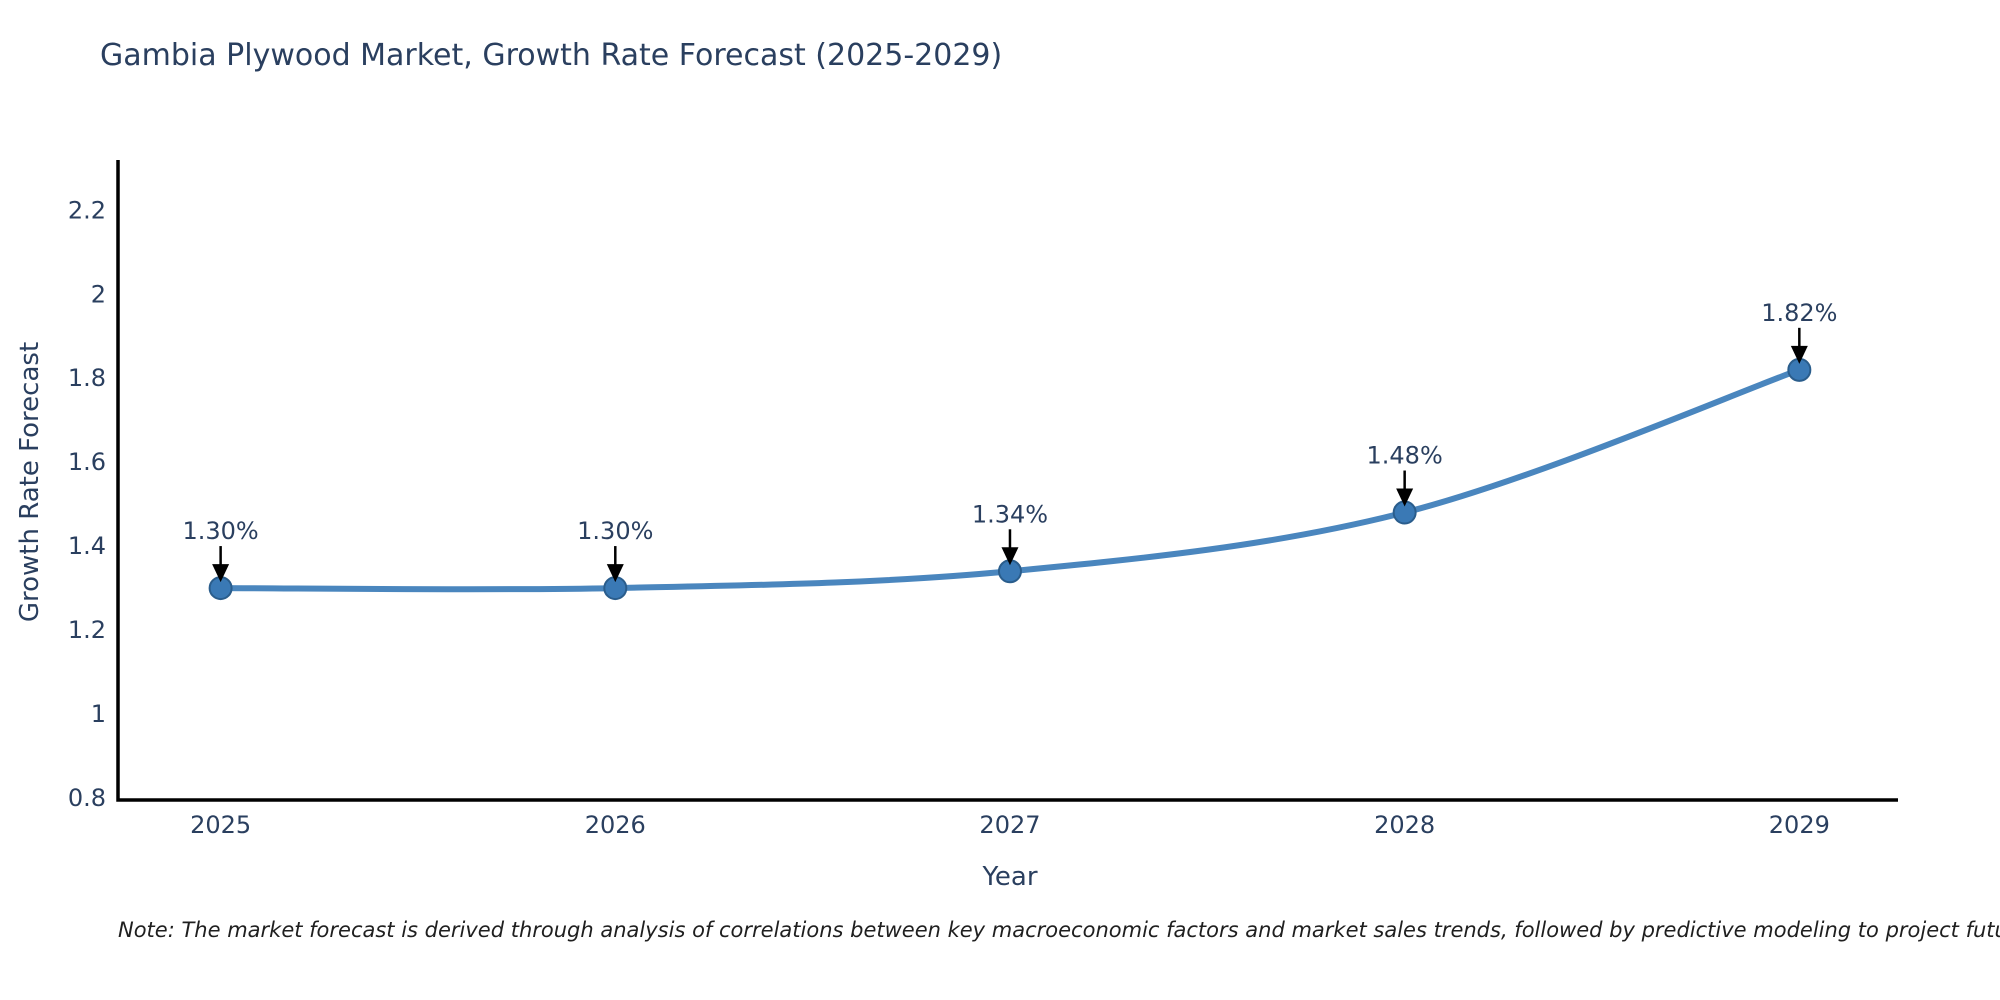 Image resolution: width=2000 pixels, height=1000 pixels. What do you see at coordinates (1404, 825) in the screenshot?
I see `xtick-label: 2028` at bounding box center [1404, 825].